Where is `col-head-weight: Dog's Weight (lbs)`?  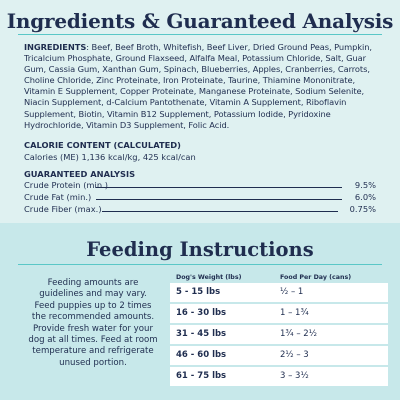
col-head-weight: Dog's Weight (lbs) is located at coordinates (209, 277).